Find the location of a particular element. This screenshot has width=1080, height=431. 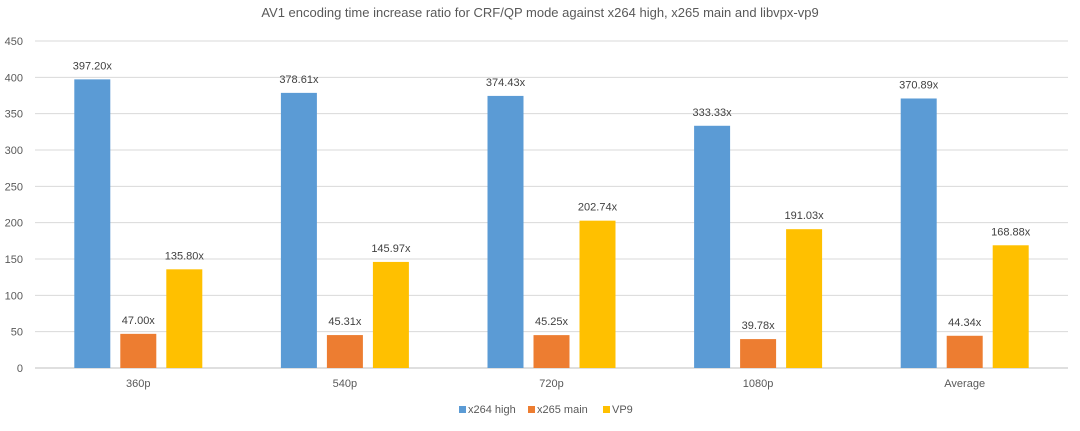

y-tick-label: 50 is located at coordinates (17, 333).